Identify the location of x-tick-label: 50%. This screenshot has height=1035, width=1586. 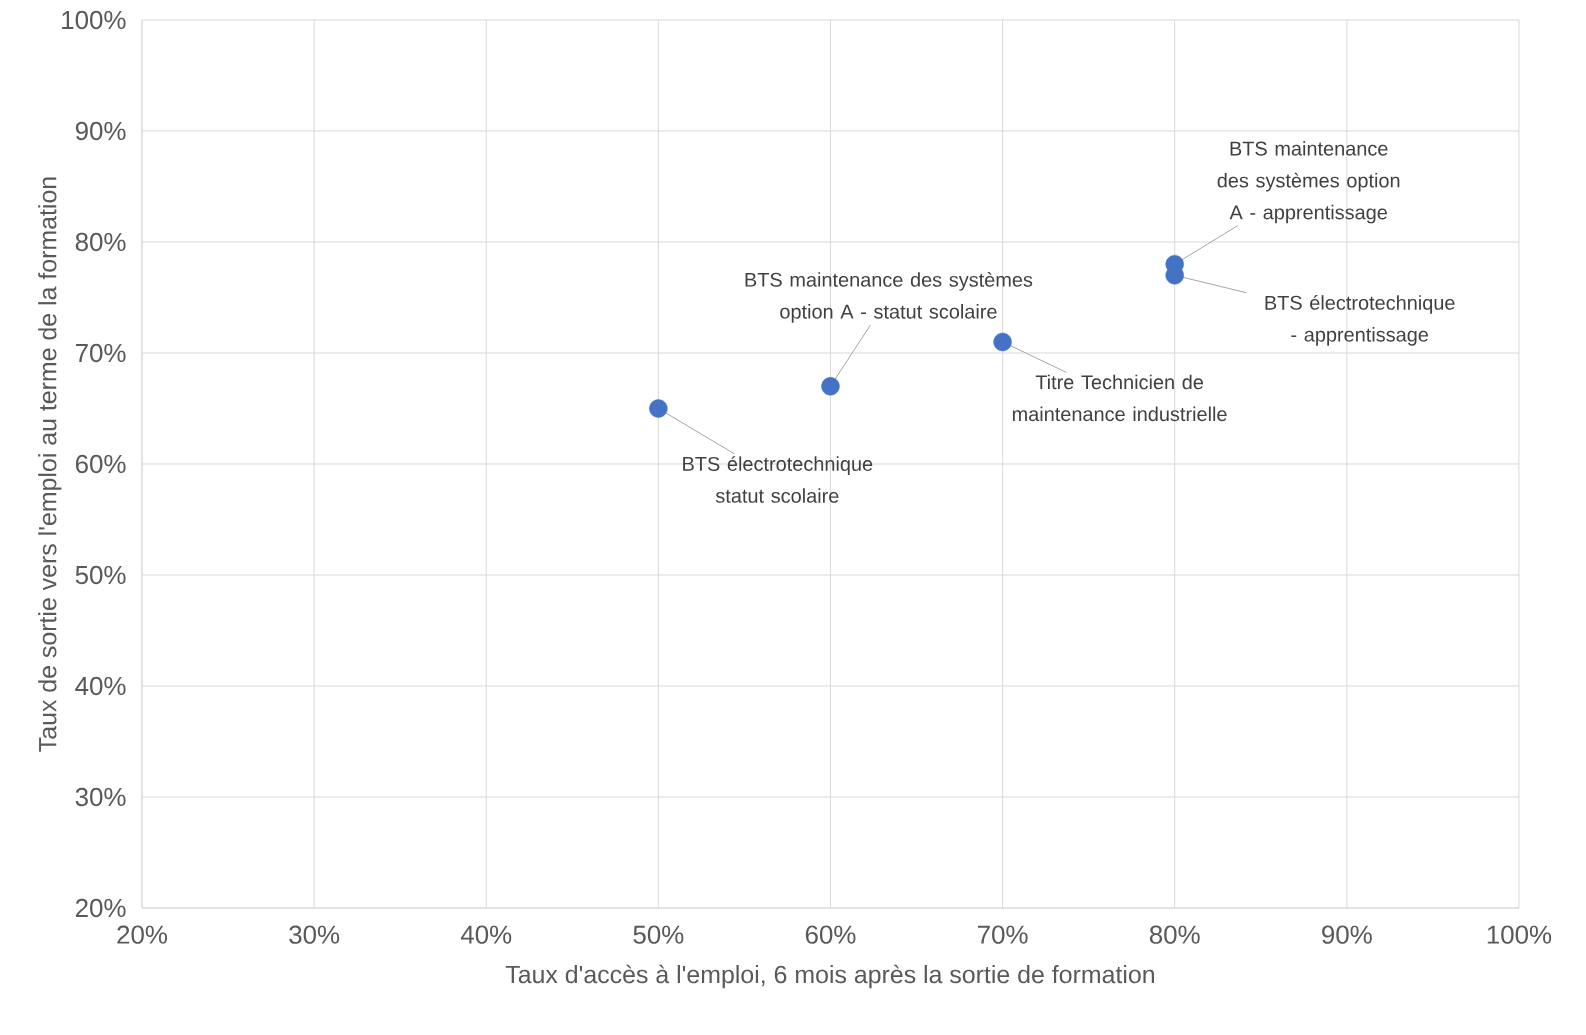
(658, 934).